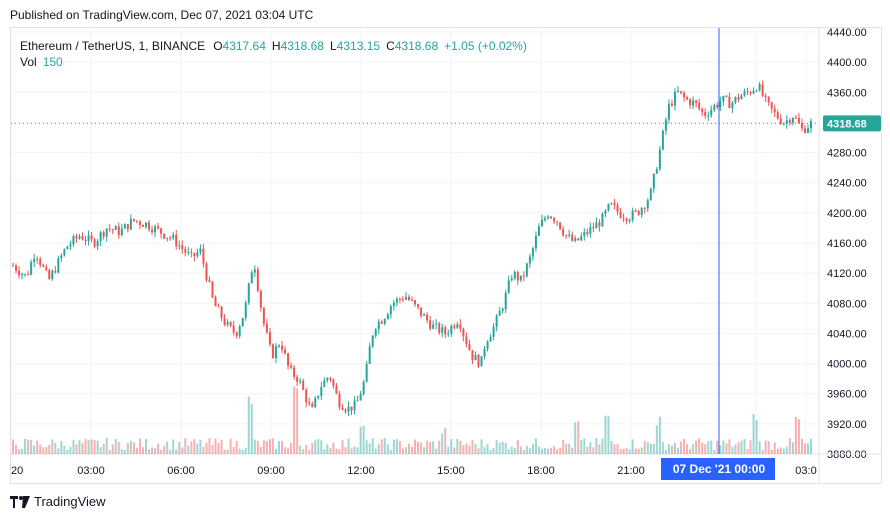 The image size is (890, 521). I want to click on x-tick-label: 09:00, so click(271, 471).